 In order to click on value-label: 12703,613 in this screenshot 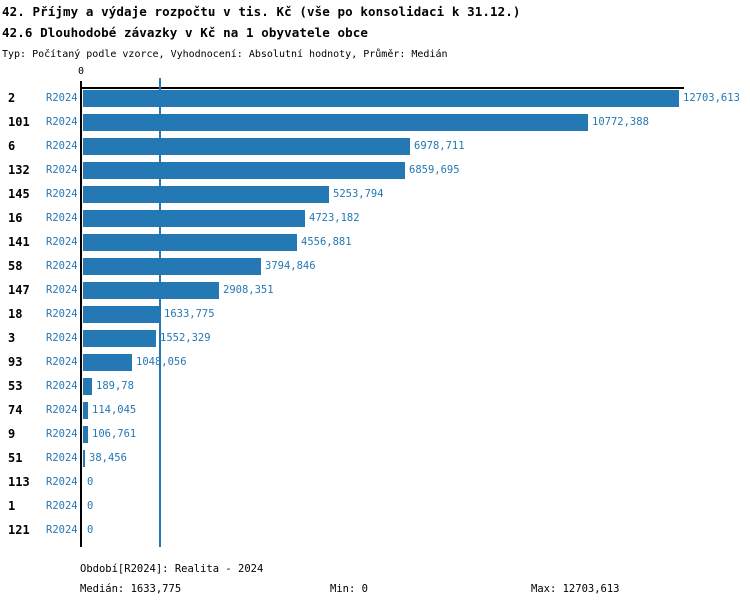, I will do `click(711, 98)`.